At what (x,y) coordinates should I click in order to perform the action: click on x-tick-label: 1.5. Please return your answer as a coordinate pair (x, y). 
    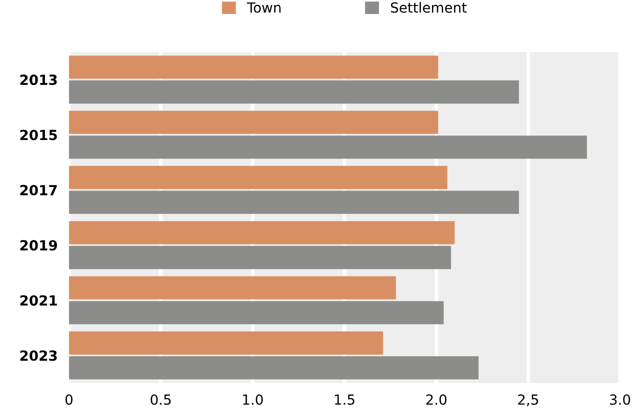
    Looking at the image, I should click on (344, 399).